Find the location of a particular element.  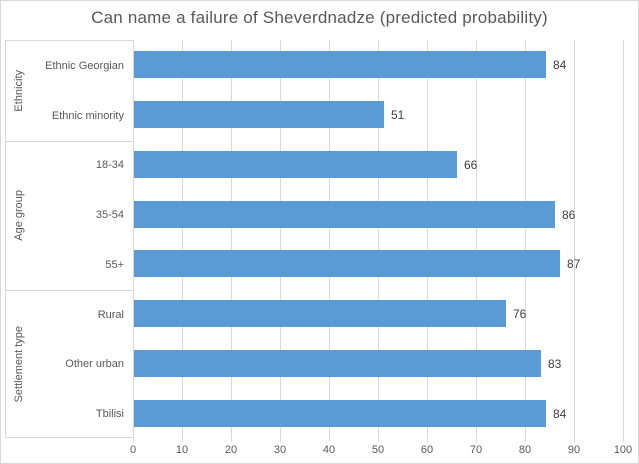

x-tick-label: 100 is located at coordinates (623, 450).